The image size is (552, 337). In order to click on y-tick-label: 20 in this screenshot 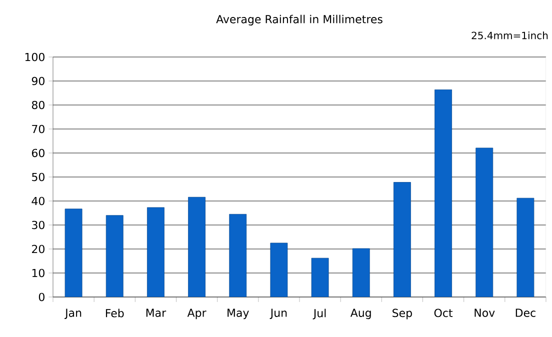, I will do `click(38, 249)`.